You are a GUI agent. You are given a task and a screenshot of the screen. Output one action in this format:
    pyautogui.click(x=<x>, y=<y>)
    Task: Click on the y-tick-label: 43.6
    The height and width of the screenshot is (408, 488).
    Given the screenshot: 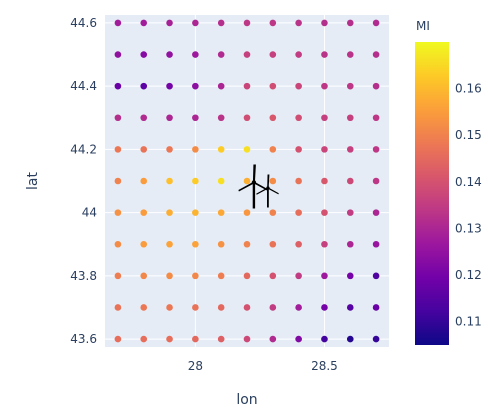 What is the action you would take?
    pyautogui.click(x=83, y=339)
    